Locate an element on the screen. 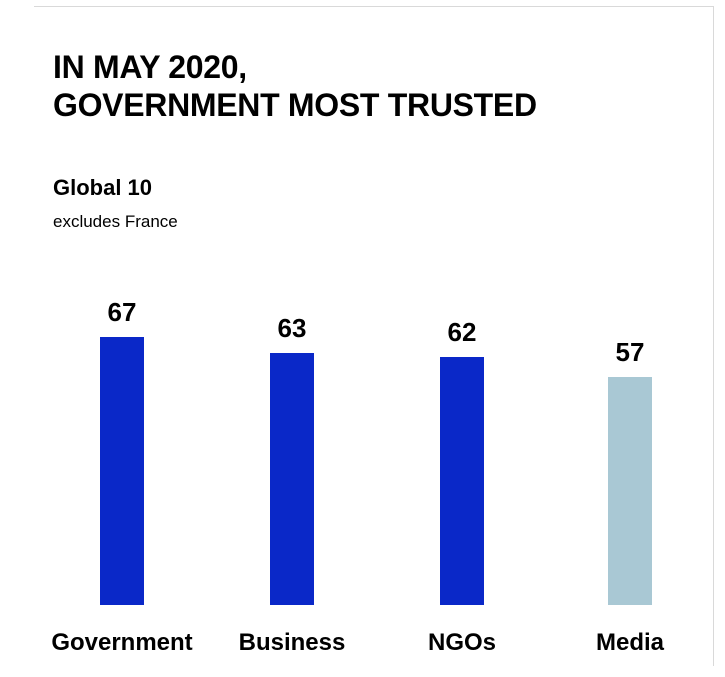 Image resolution: width=725 pixels, height=677 pixels. chart-subtitle: Global 10 is located at coordinates (103, 187).